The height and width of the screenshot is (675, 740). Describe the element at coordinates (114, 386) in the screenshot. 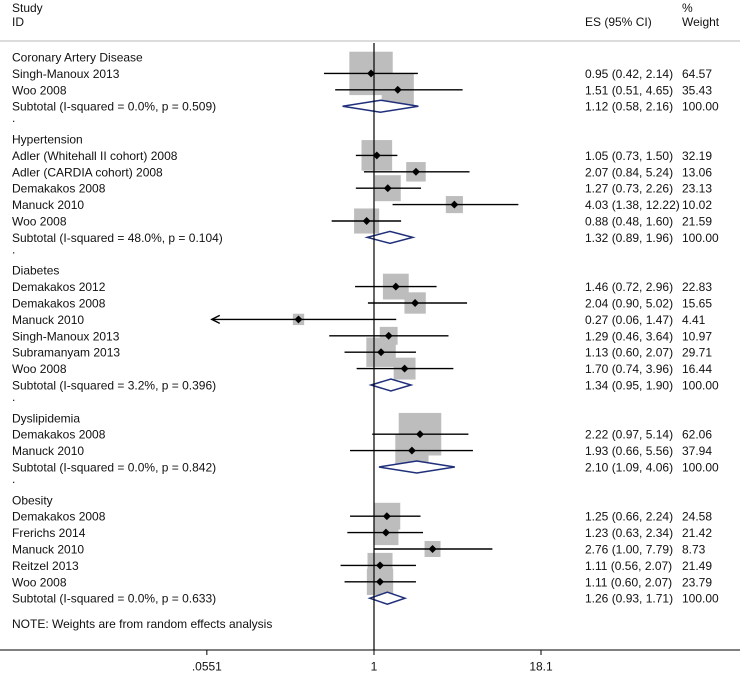

I see `subtotal-label: Subtotal (I-squared = 3.2%, p = 0.396)` at that location.